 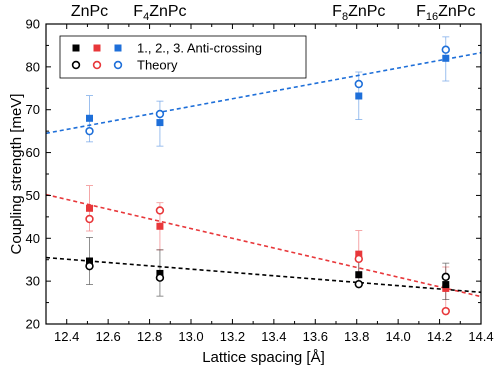 I want to click on legend-label-anti-crossing: 1., 2., 3. Anti-crossing, so click(x=199, y=48).